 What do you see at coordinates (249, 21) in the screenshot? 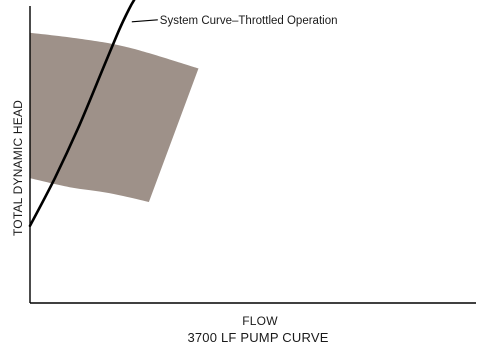
I see `series-label: System Curve–Throttled Operation` at bounding box center [249, 21].